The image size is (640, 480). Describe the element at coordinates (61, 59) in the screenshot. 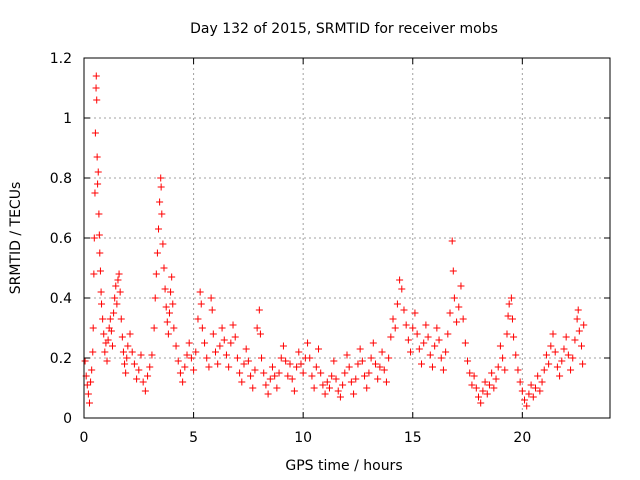

I see `y-tick-label: 1.2` at that location.